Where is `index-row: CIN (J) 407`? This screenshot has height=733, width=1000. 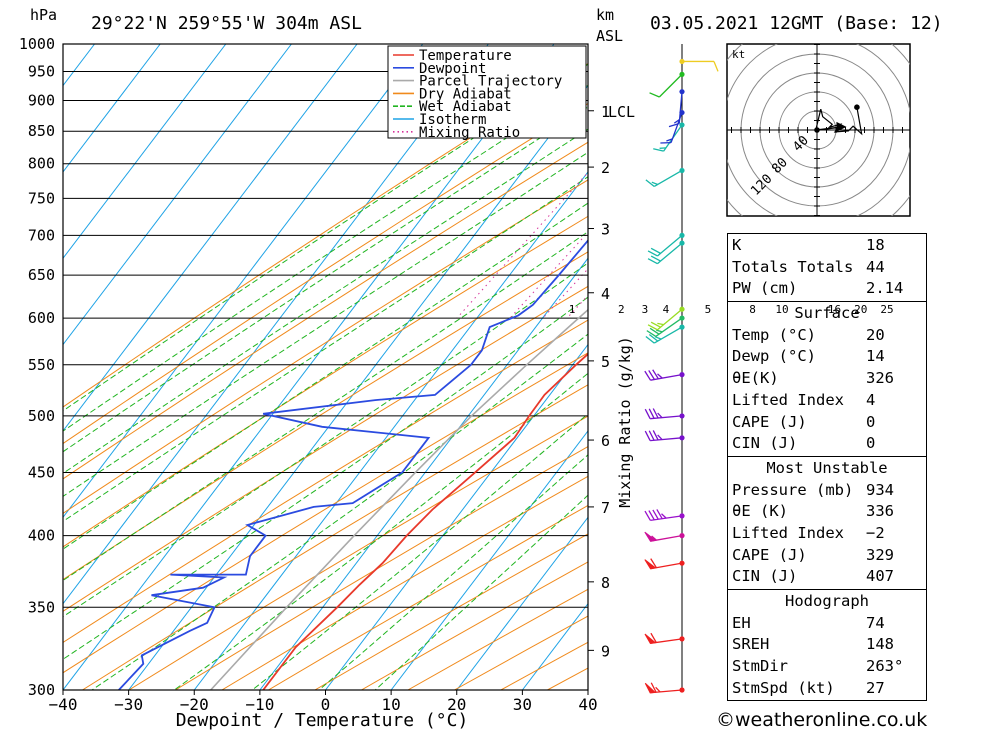
index-row: CIN (J) 407 is located at coordinates (813, 576).